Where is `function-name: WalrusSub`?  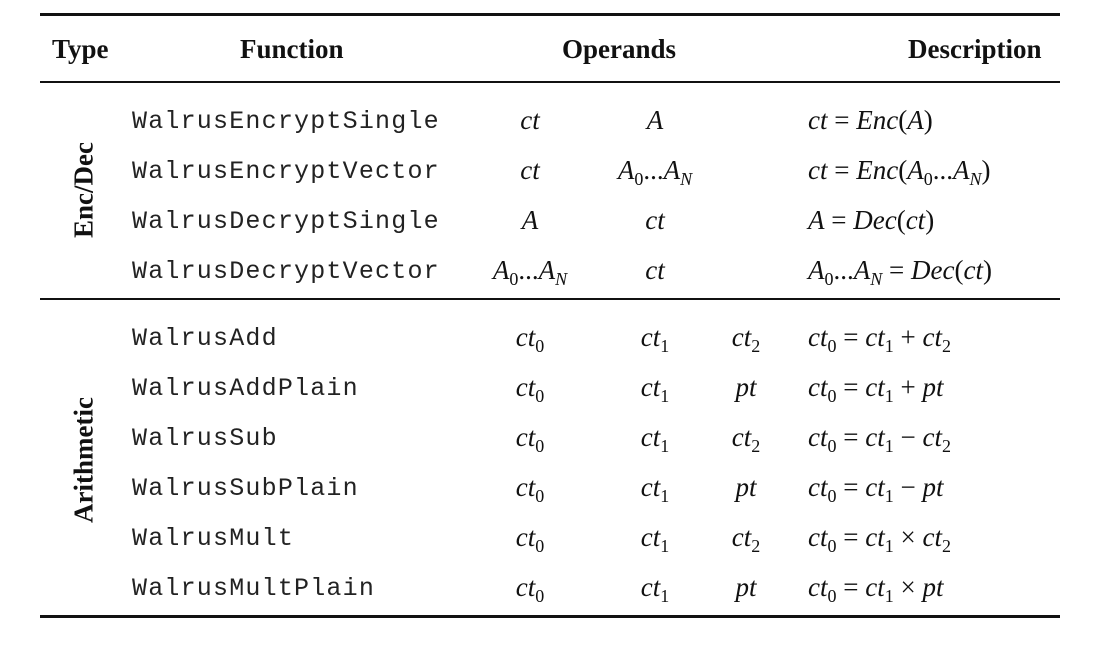 function-name: WalrusSub is located at coordinates (205, 438).